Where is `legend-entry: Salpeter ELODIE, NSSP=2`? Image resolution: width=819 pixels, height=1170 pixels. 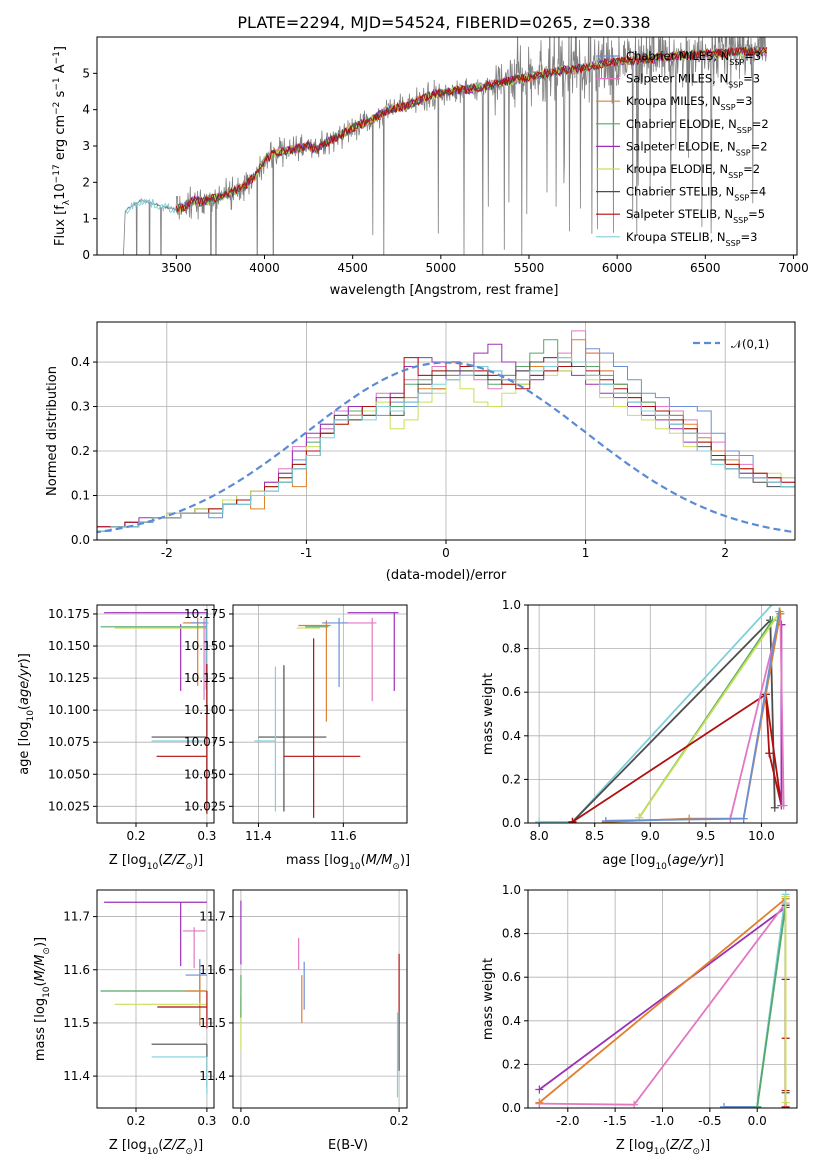 legend-entry: Salpeter ELODIE, NSSP=2 is located at coordinates (697, 148).